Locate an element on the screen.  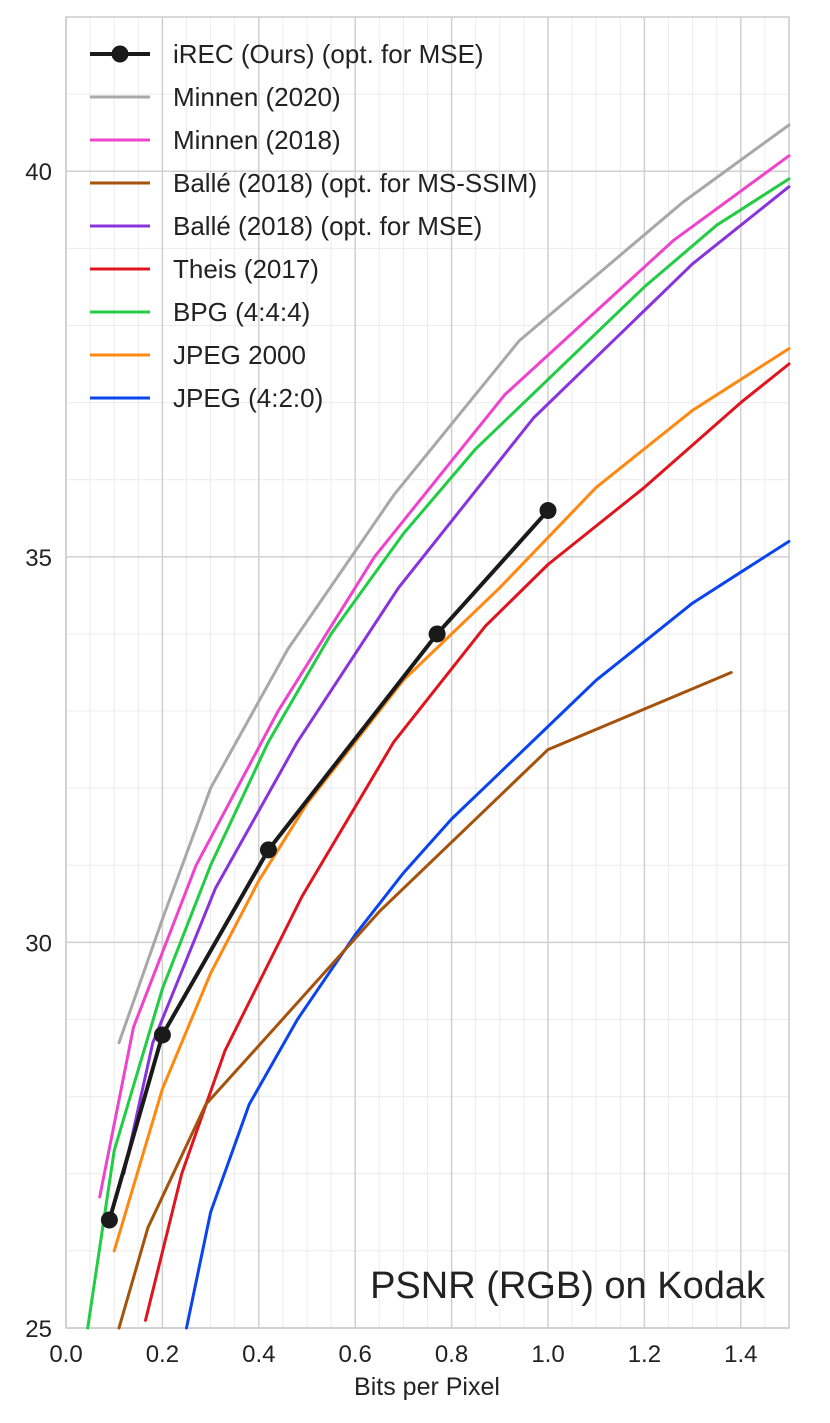
y-tick-label: 40 is located at coordinates (38, 172).